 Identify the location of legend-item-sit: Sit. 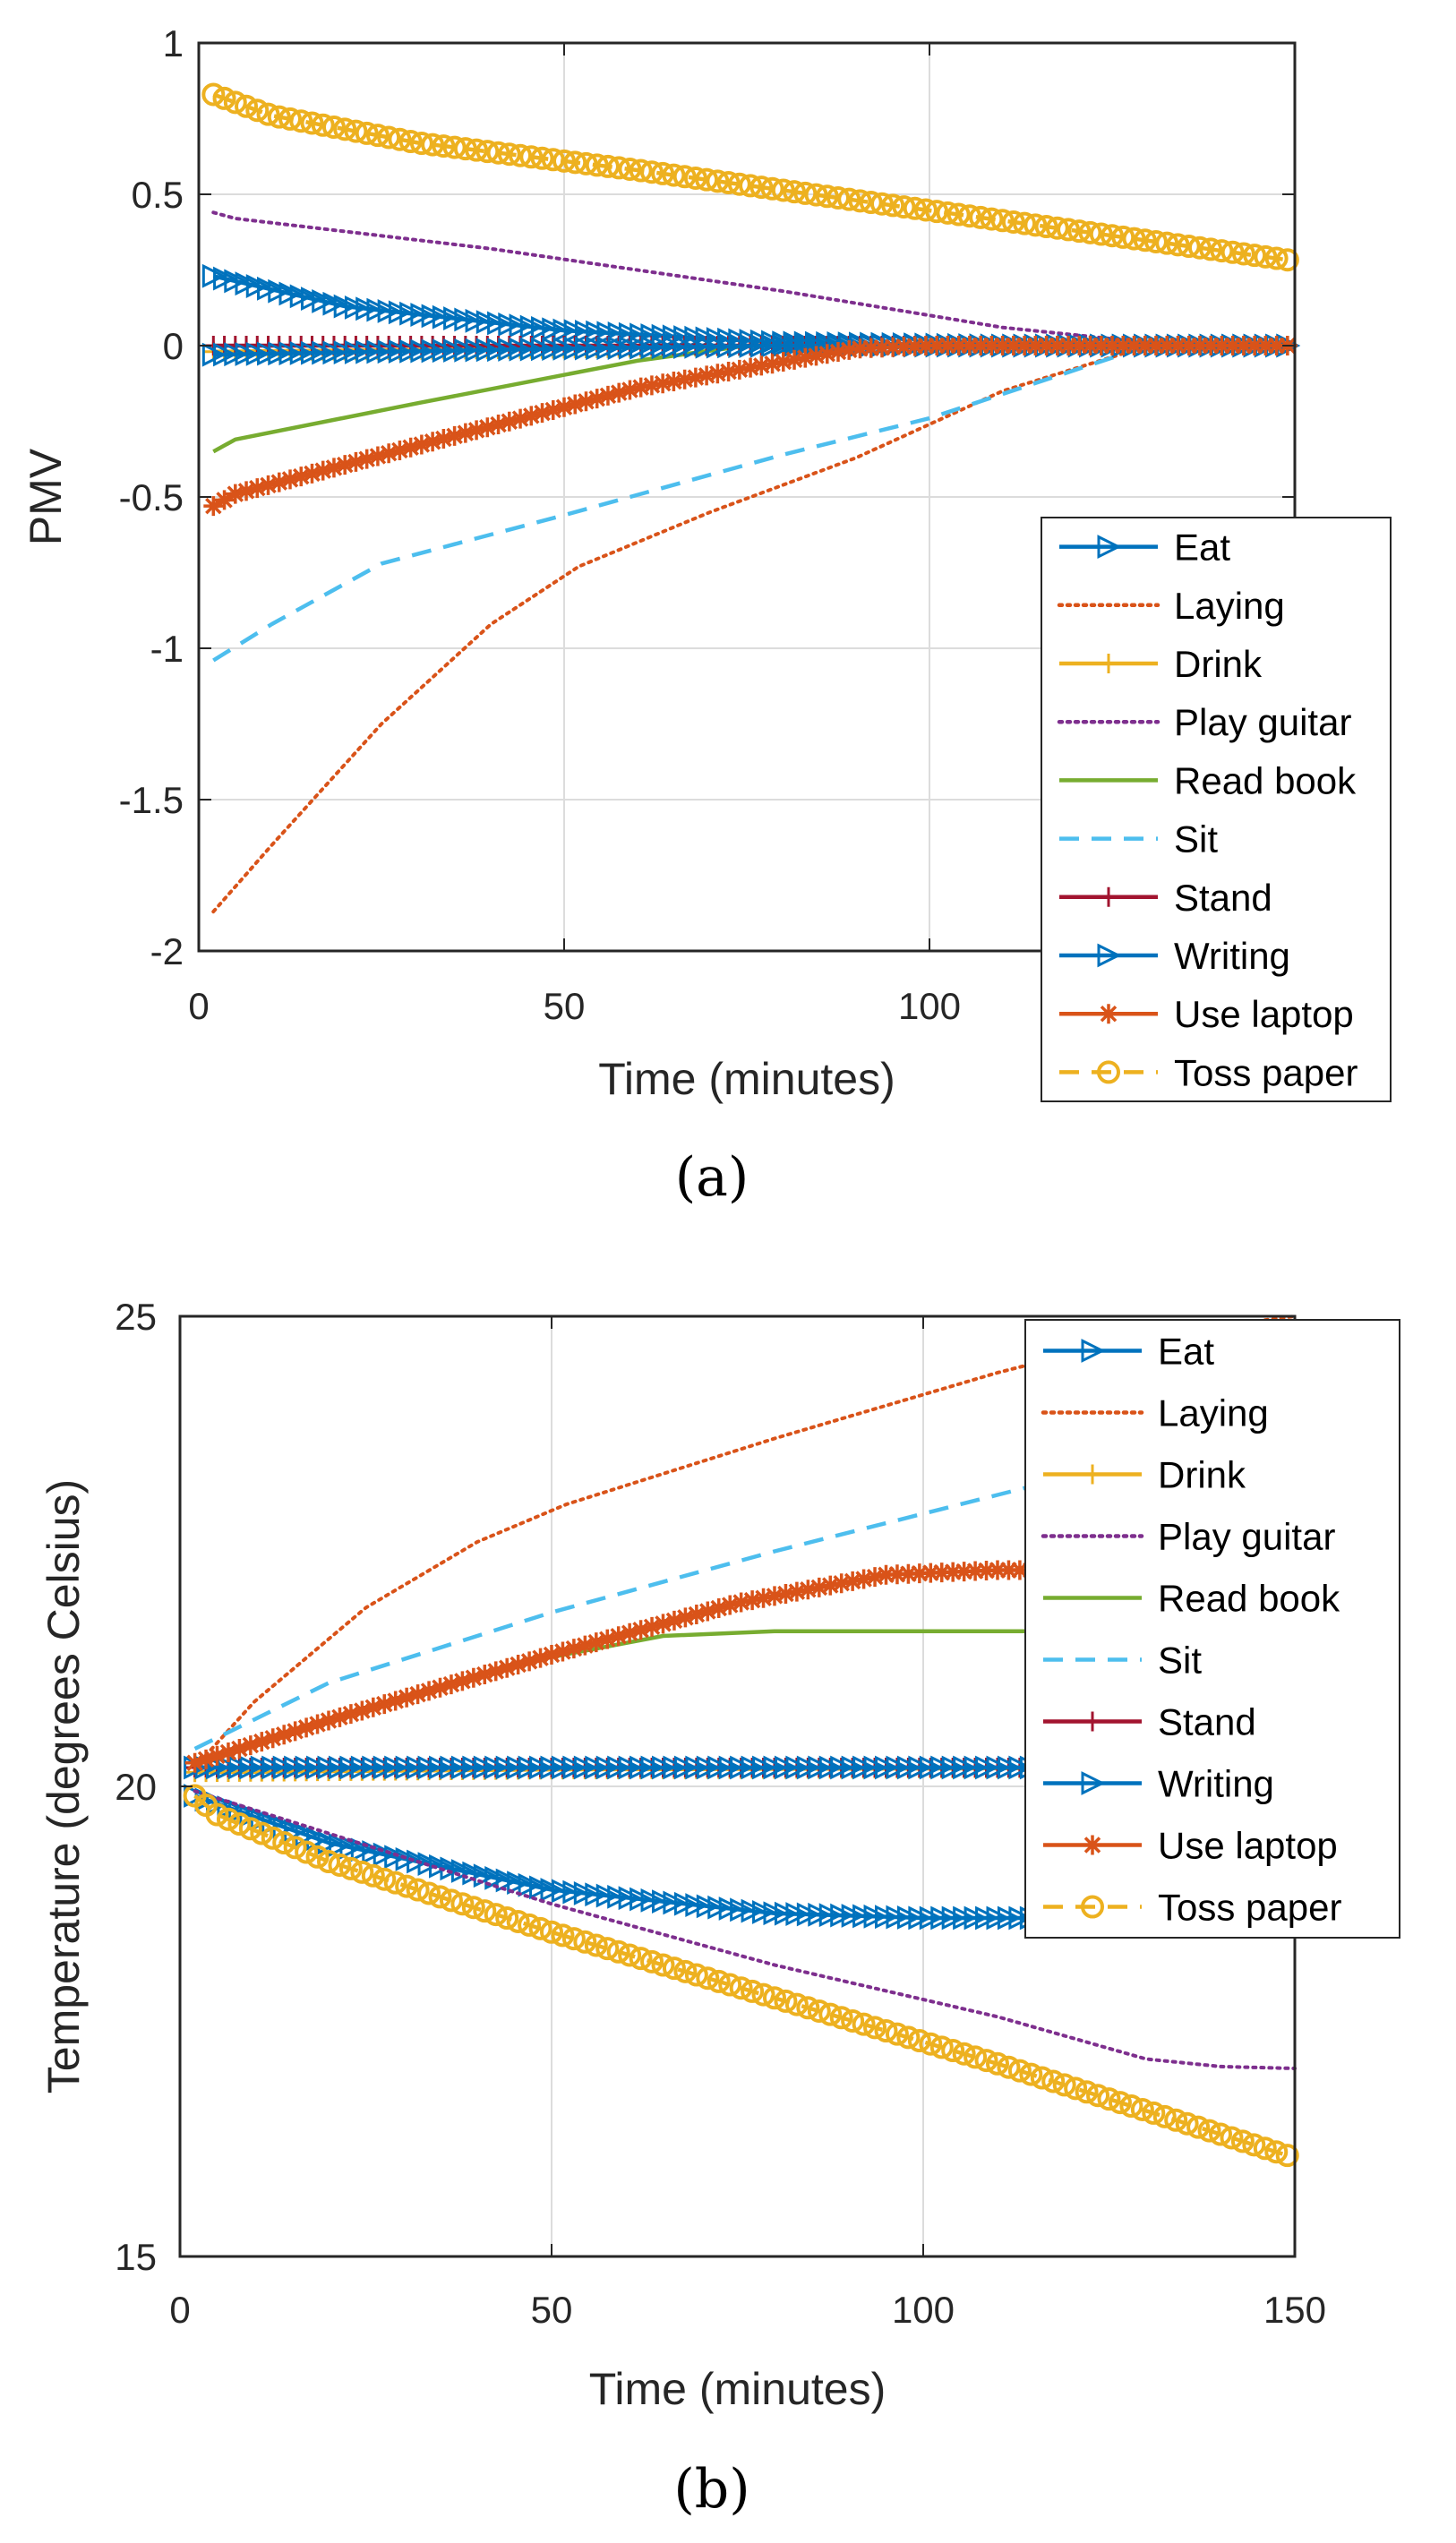
(1122, 1661).